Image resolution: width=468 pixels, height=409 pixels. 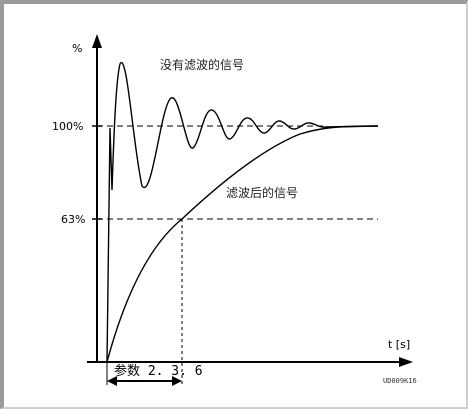 What do you see at coordinates (67, 126) in the screenshot?
I see `level-100-label: 100%` at bounding box center [67, 126].